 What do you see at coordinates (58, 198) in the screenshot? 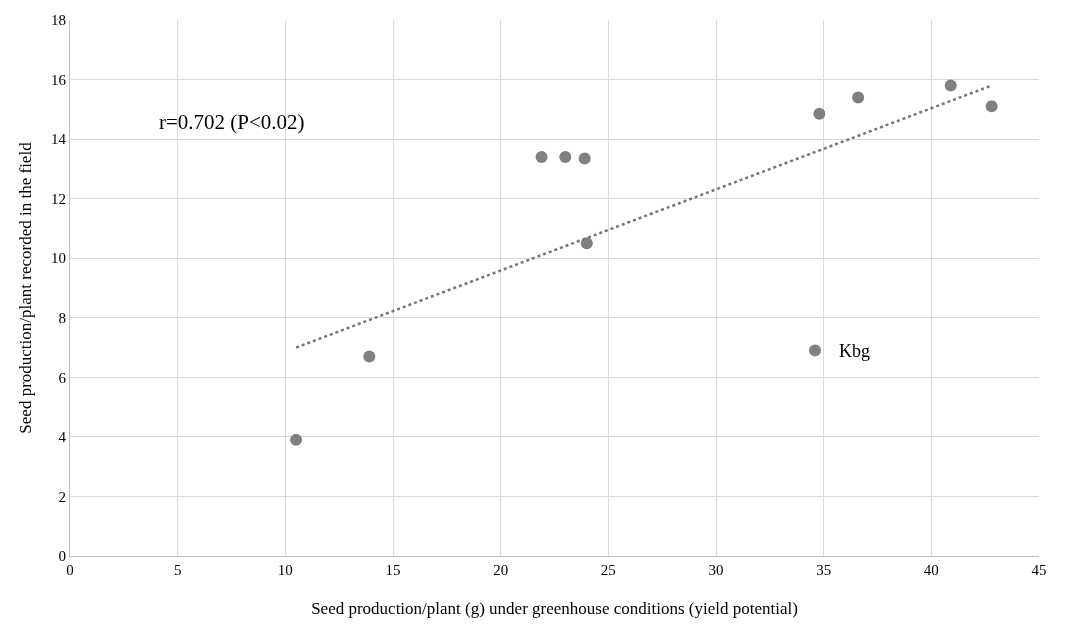
I see `y-tick-label: 12` at bounding box center [58, 198].